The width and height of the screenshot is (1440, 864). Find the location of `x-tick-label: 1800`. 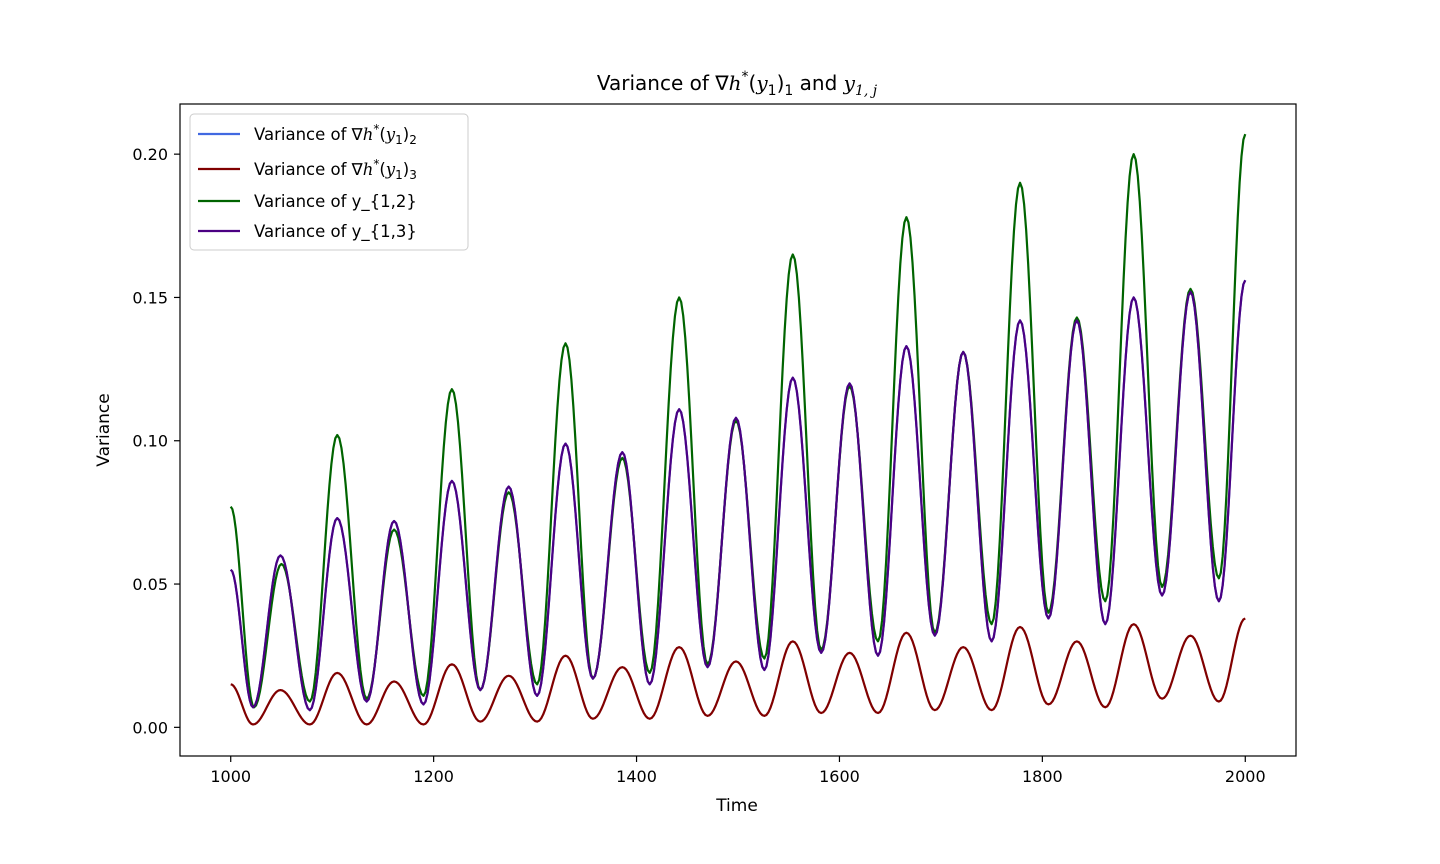

x-tick-label: 1800 is located at coordinates (1042, 776).